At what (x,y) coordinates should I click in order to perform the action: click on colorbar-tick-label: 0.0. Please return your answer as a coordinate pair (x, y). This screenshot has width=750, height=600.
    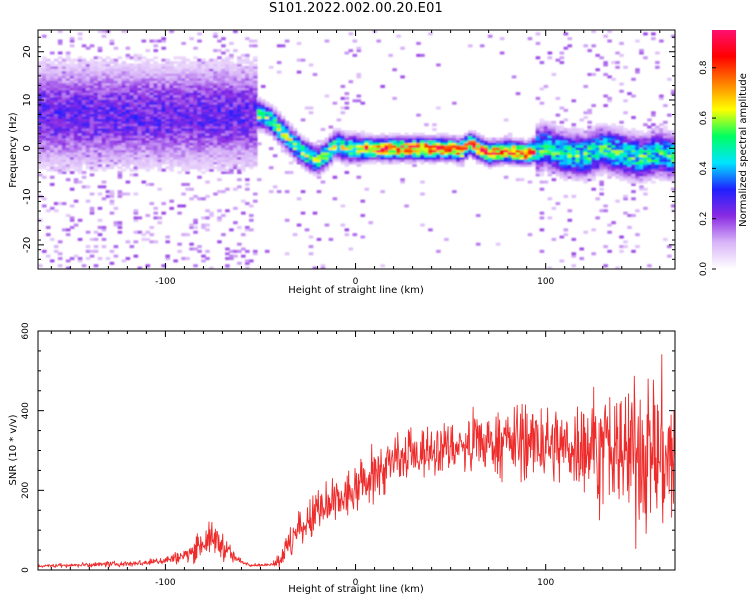
    Looking at the image, I should click on (704, 269).